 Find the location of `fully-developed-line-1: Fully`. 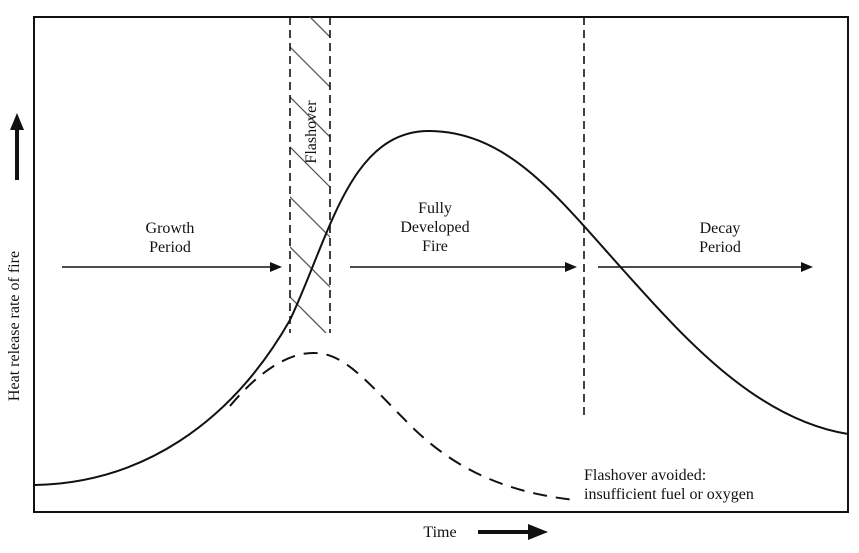

fully-developed-line-1: Fully is located at coordinates (435, 208).